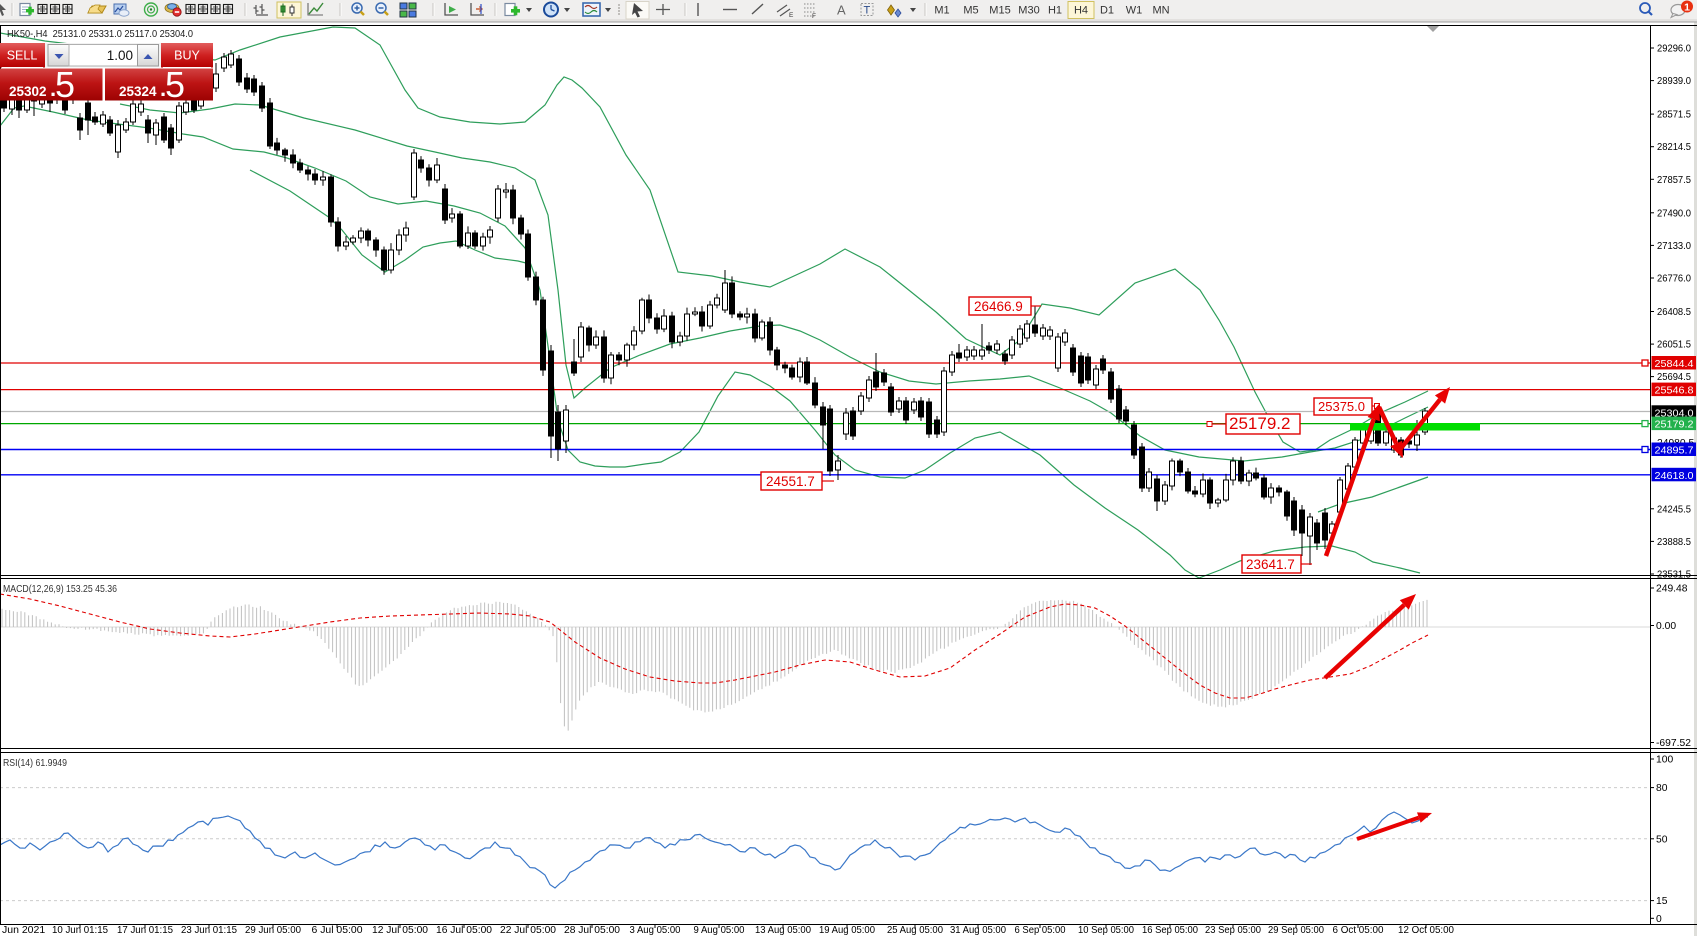 This screenshot has width=1697, height=941. What do you see at coordinates (1233, 930) in the screenshot?
I see `svg-text: 23 Sep 05:00` at bounding box center [1233, 930].